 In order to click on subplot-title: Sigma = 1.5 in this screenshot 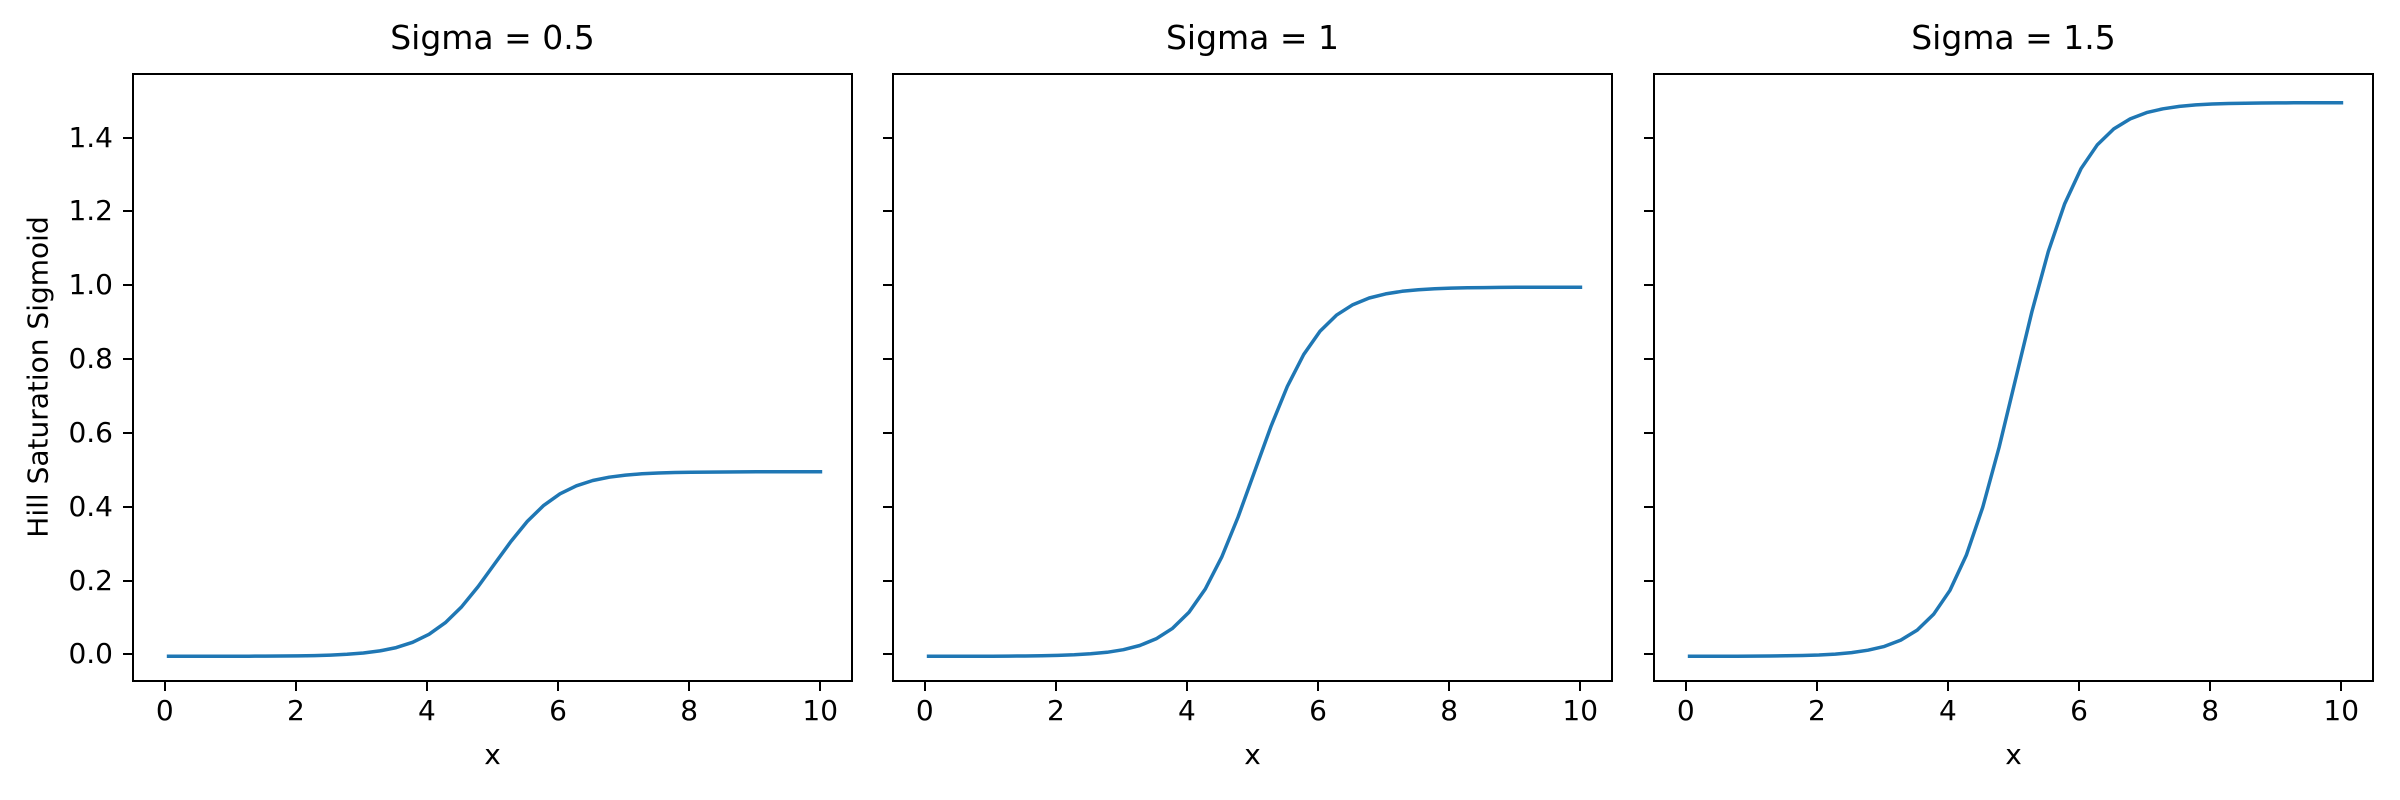, I will do `click(2013, 37)`.